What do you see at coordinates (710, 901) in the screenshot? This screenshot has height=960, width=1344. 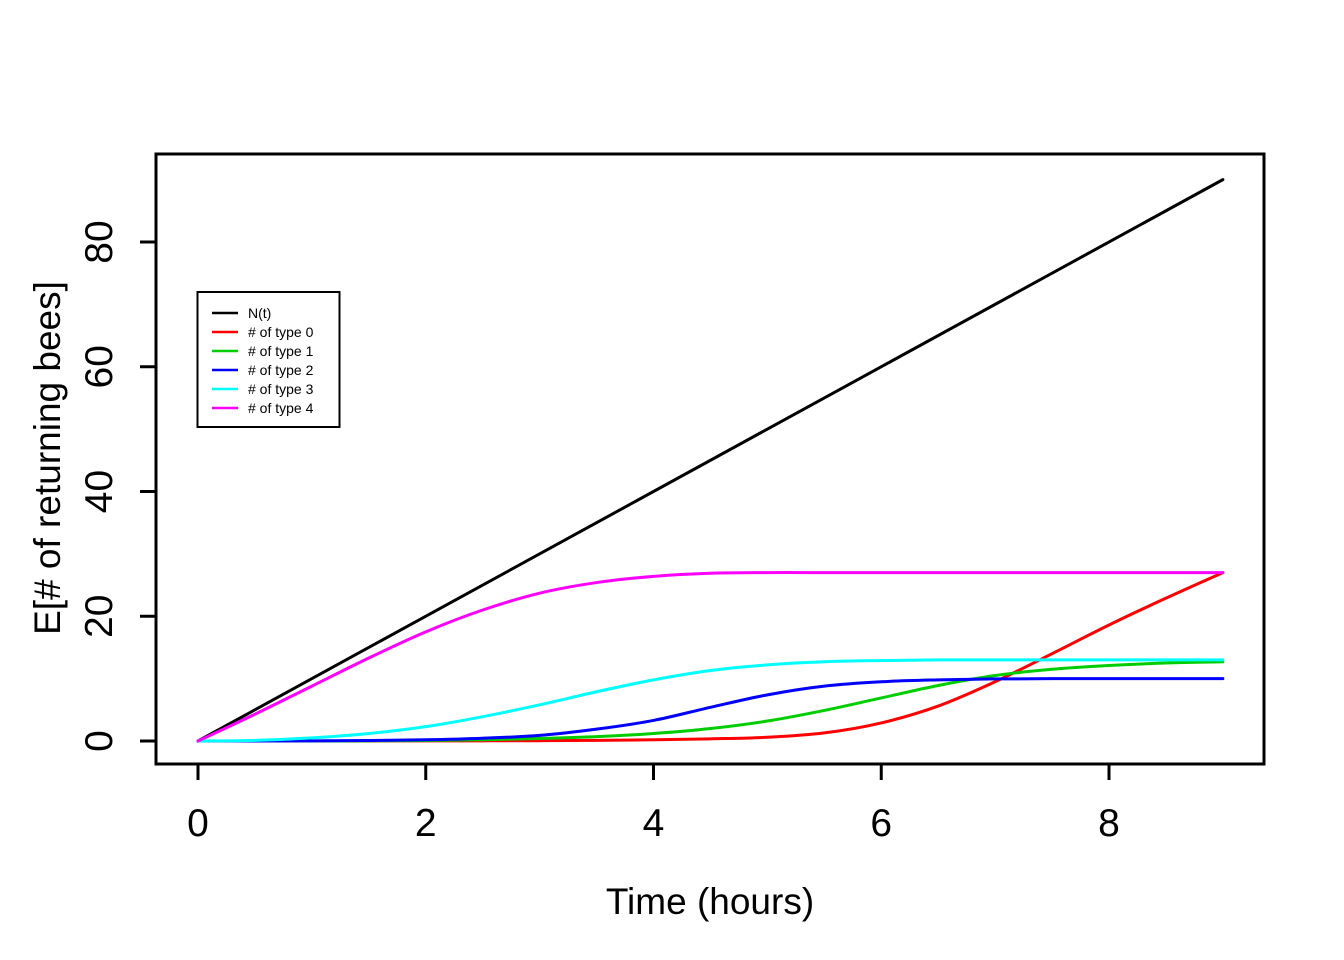 I see `x-axis-title: Time (hours)` at bounding box center [710, 901].